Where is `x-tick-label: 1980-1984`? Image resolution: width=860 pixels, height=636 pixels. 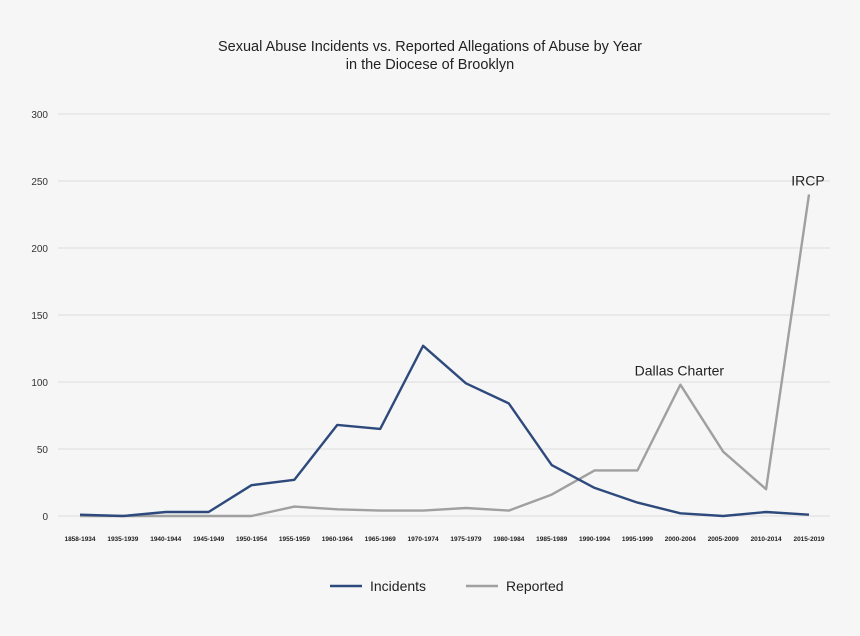 x-tick-label: 1980-1984 is located at coordinates (508, 539).